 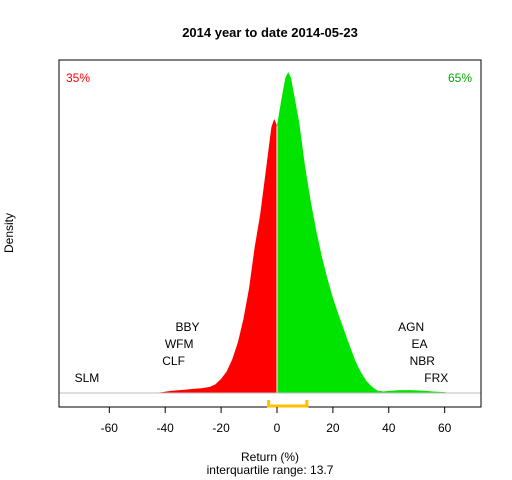 What do you see at coordinates (173, 361) in the screenshot?
I see `ticker-label: CLF` at bounding box center [173, 361].